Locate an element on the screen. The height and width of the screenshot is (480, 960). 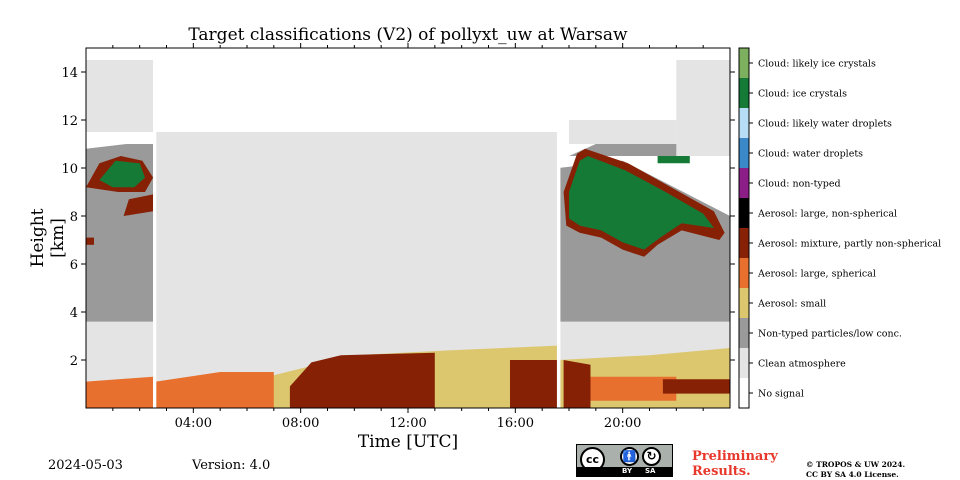
x-tick-label: 20:00 is located at coordinates (622, 423).